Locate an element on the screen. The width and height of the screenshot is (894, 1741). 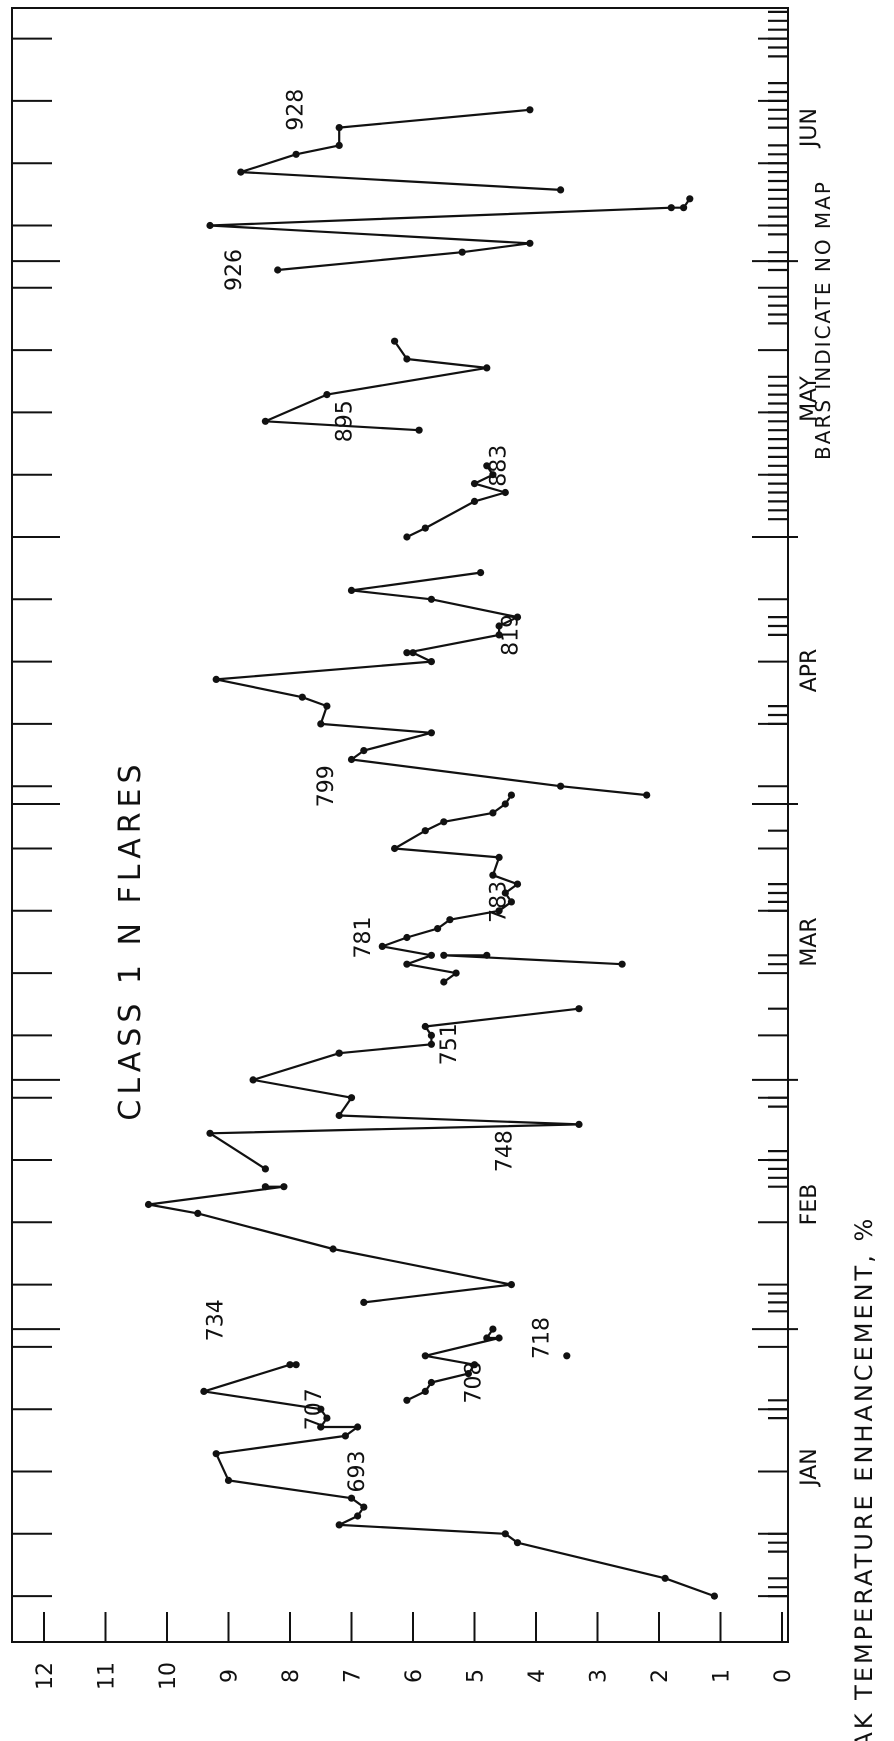
series-label-718: 718 is located at coordinates (541, 1338).